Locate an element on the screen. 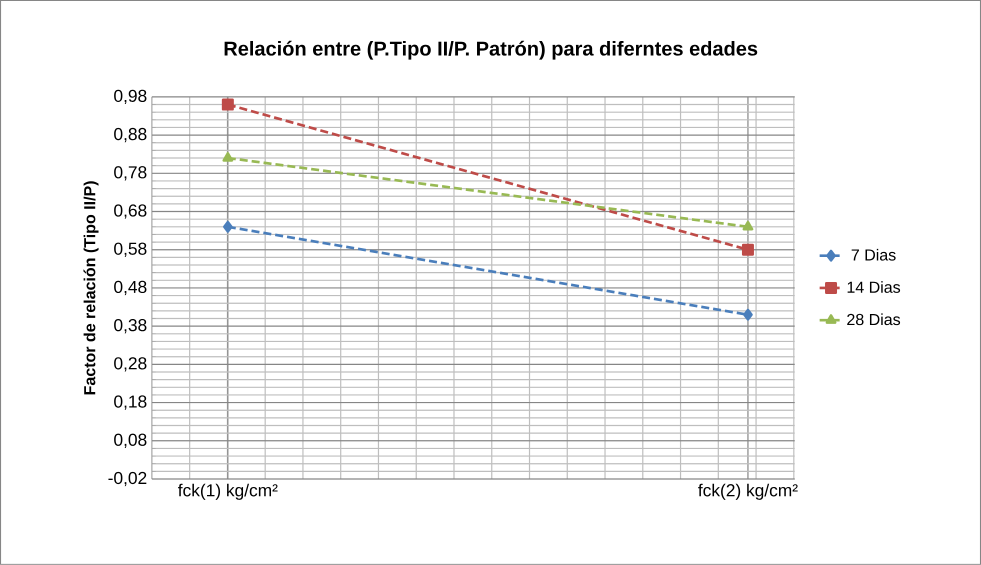 The image size is (981, 565). y-tick-label: 0,48 is located at coordinates (130, 288).